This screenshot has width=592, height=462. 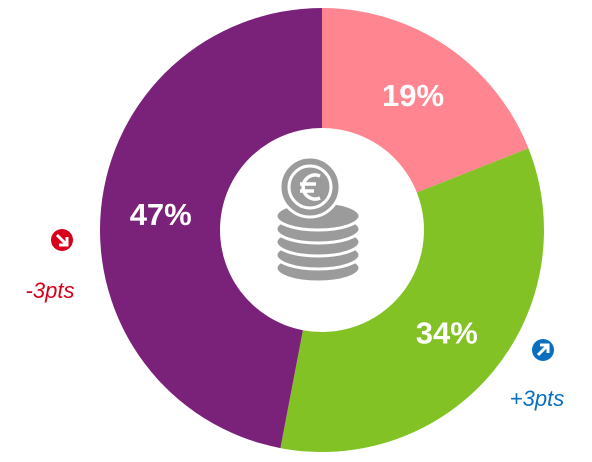 What do you see at coordinates (161, 214) in the screenshot?
I see `value-label: 47%` at bounding box center [161, 214].